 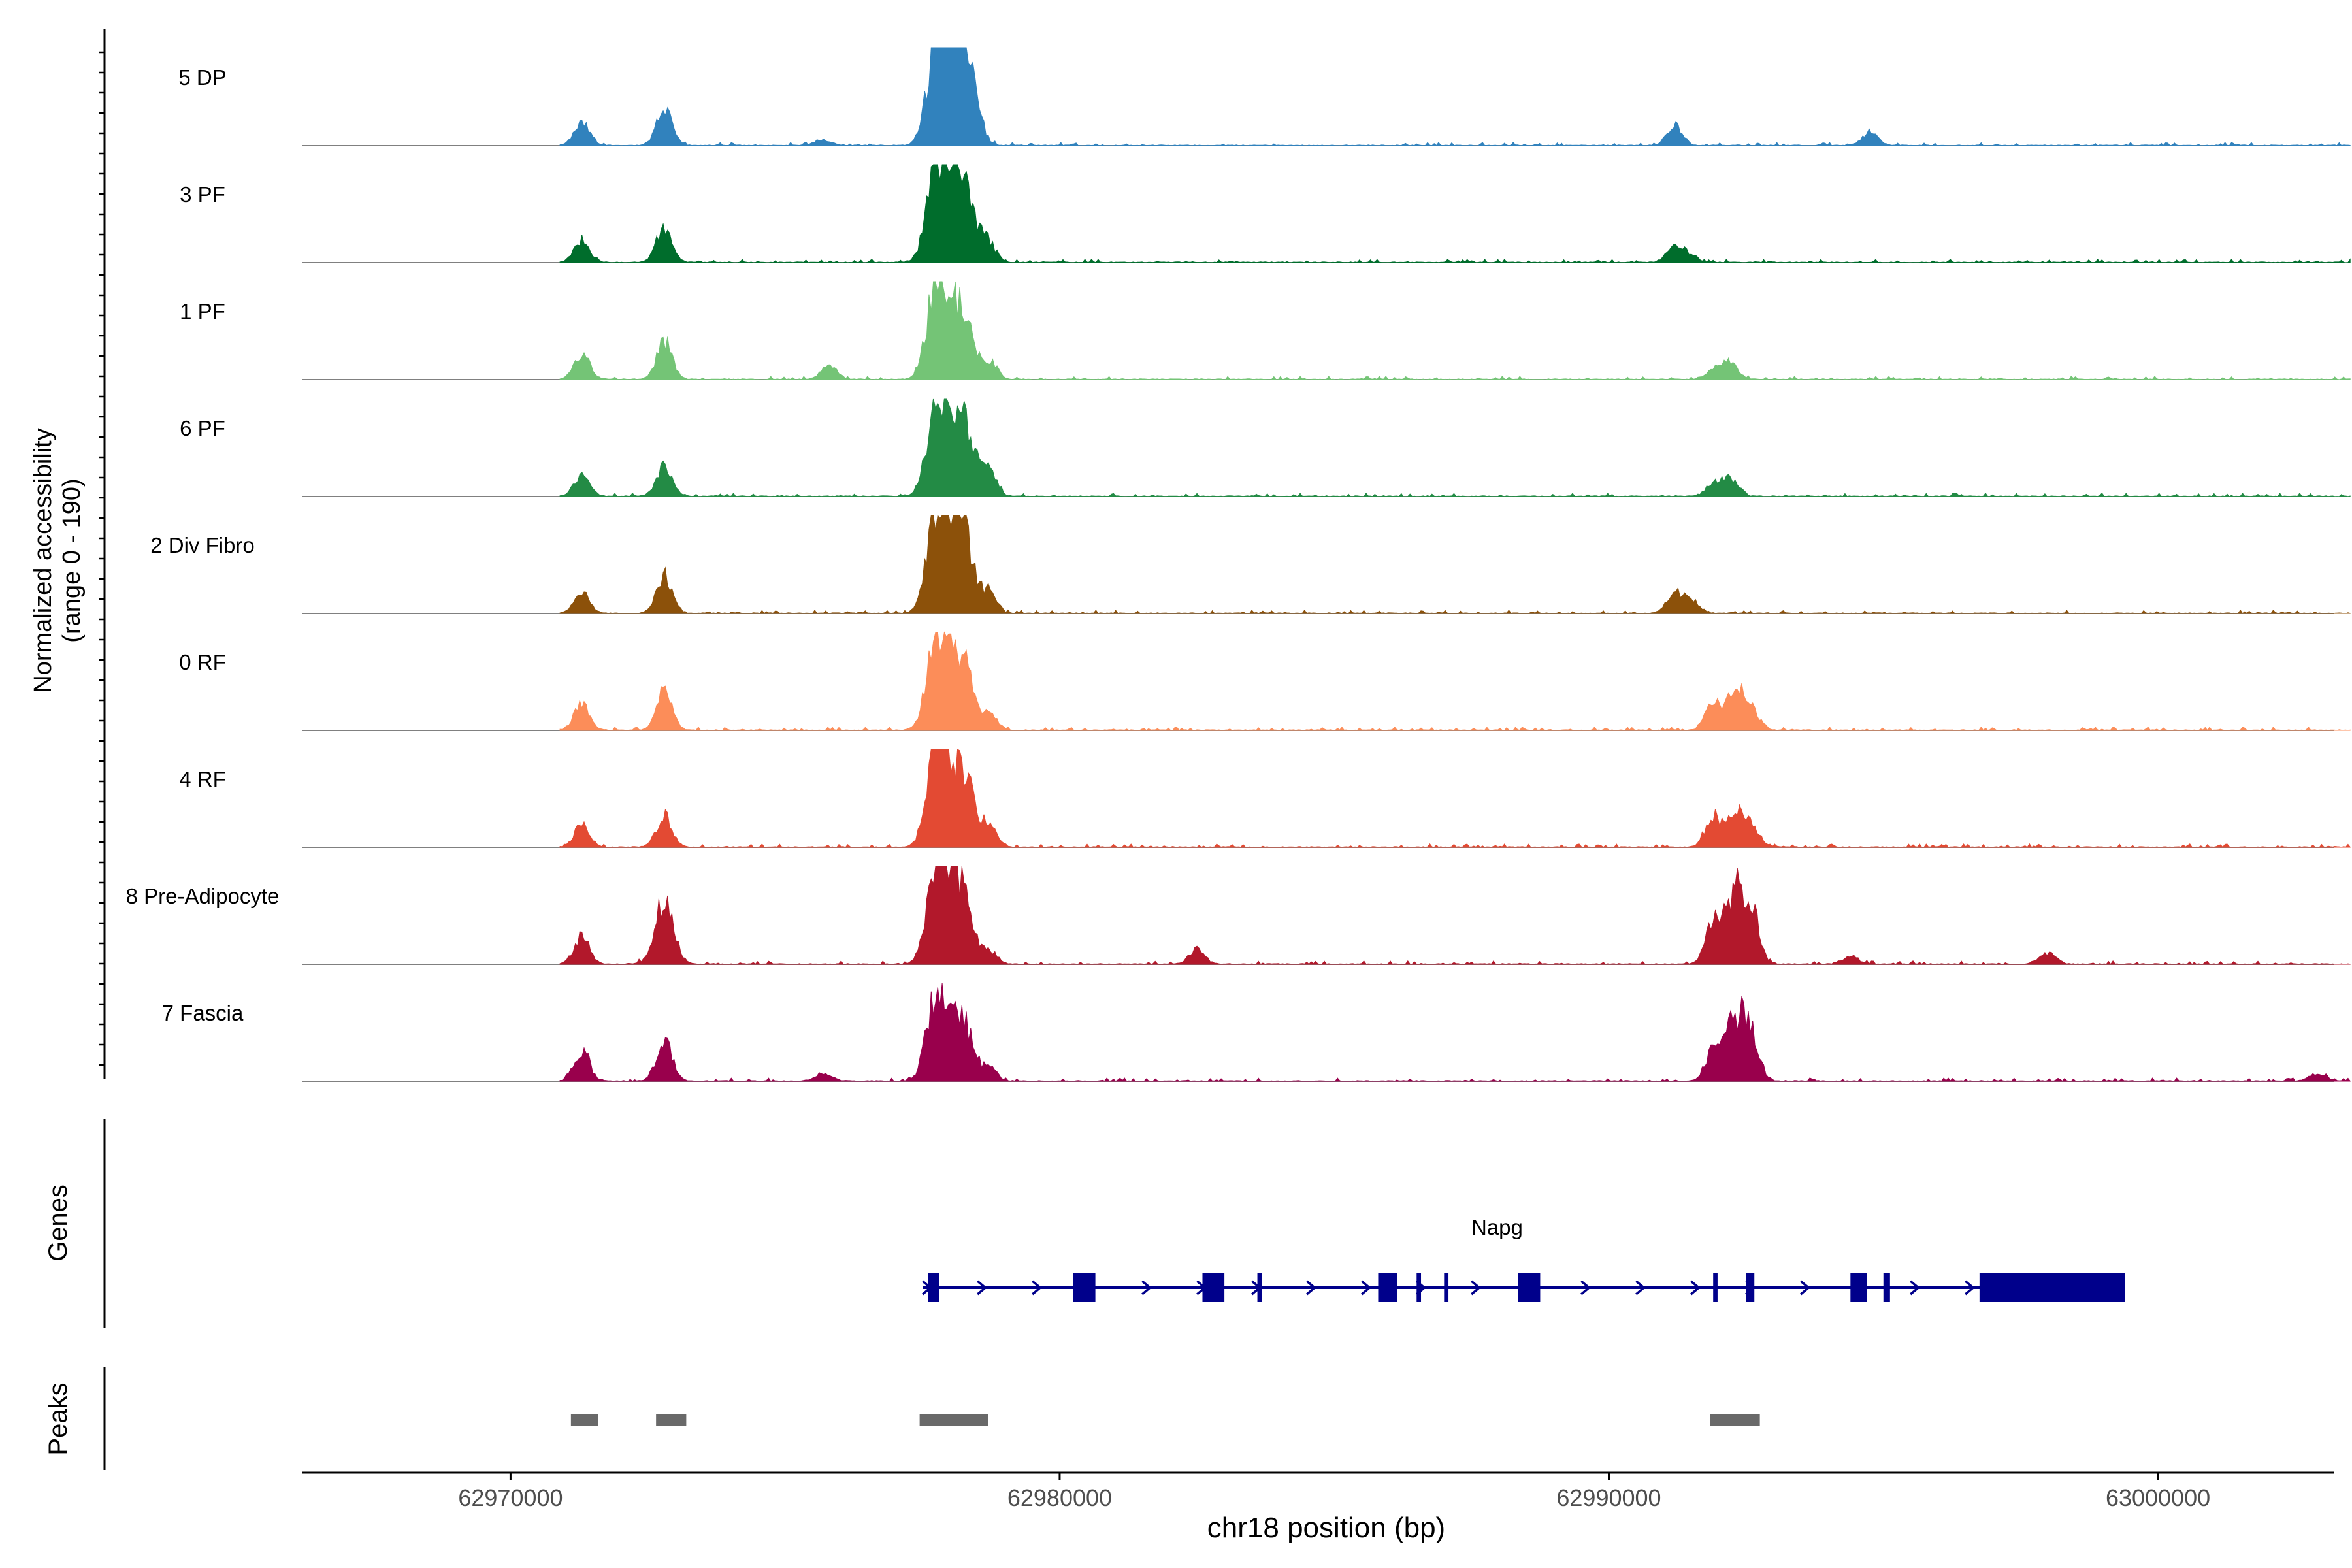 I want to click on gene-napg: Napg, so click(x=1523, y=1258).